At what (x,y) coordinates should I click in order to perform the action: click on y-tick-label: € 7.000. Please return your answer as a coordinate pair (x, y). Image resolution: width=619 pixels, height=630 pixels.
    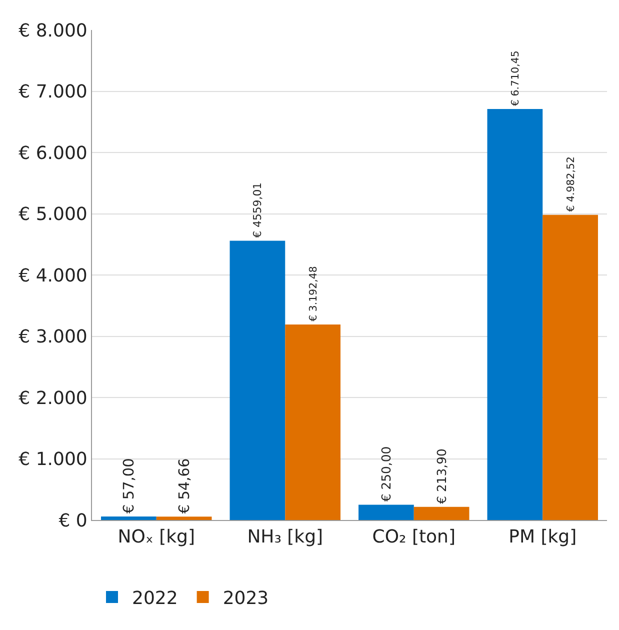
    Looking at the image, I should click on (53, 92).